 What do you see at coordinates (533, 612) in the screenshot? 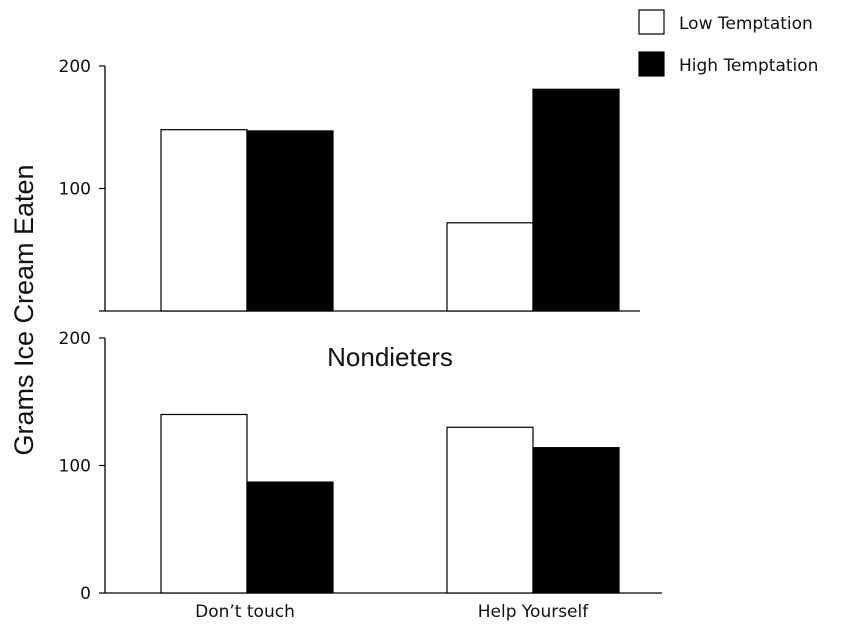
I see `category-label-help-yourself: Help Yourself` at bounding box center [533, 612].